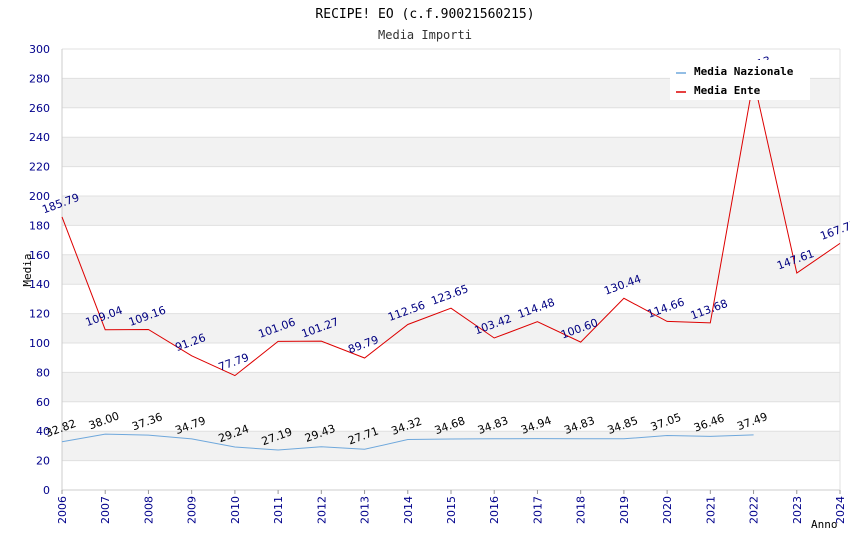  What do you see at coordinates (321, 510) in the screenshot?
I see `x-tick-label: 2012` at bounding box center [321, 510].